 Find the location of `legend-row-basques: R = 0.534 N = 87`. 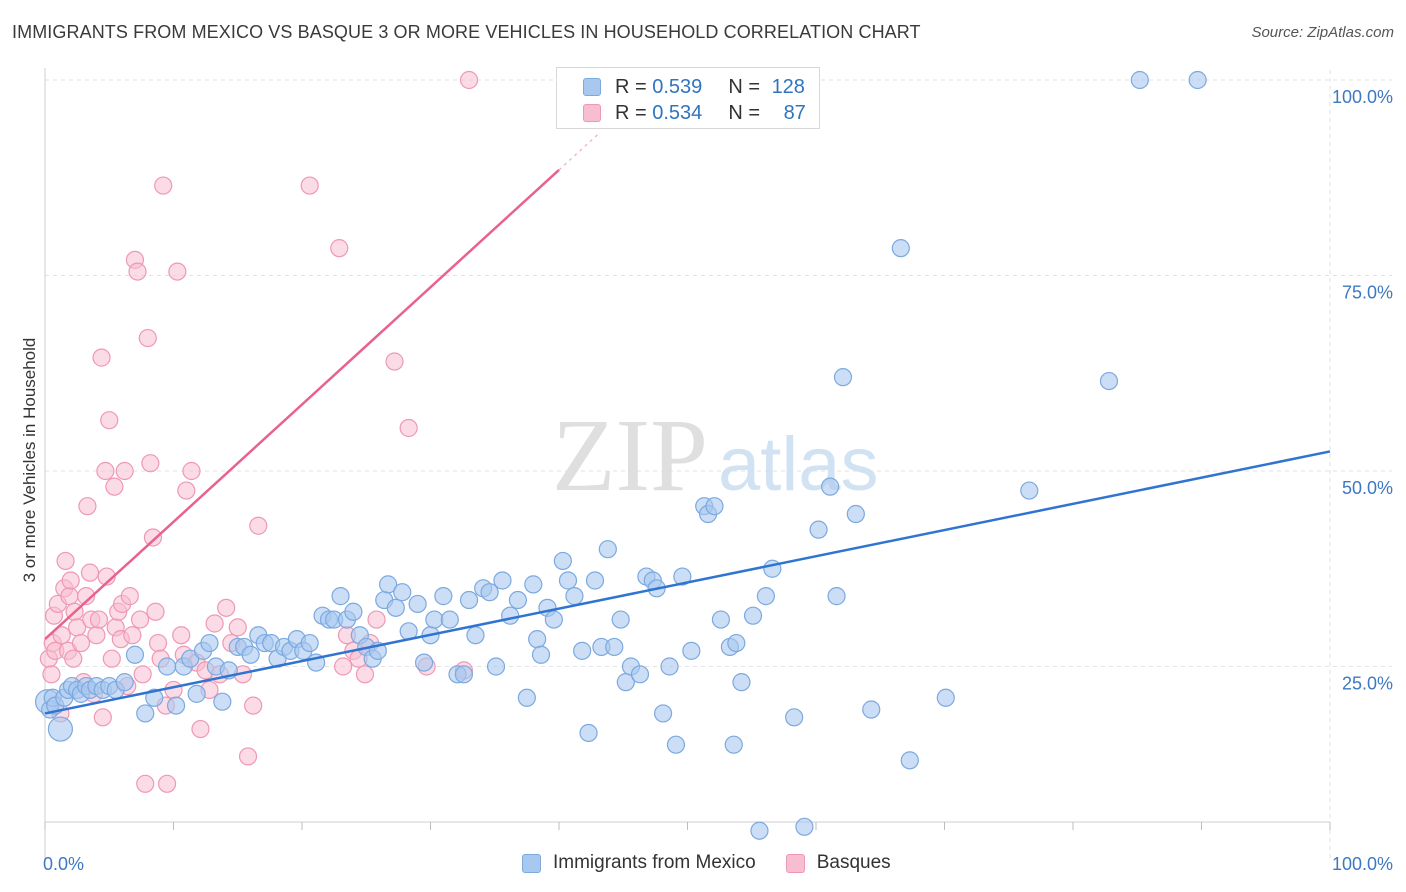

legend-row-basques: R = 0.534 N = 87 is located at coordinates (694, 113).